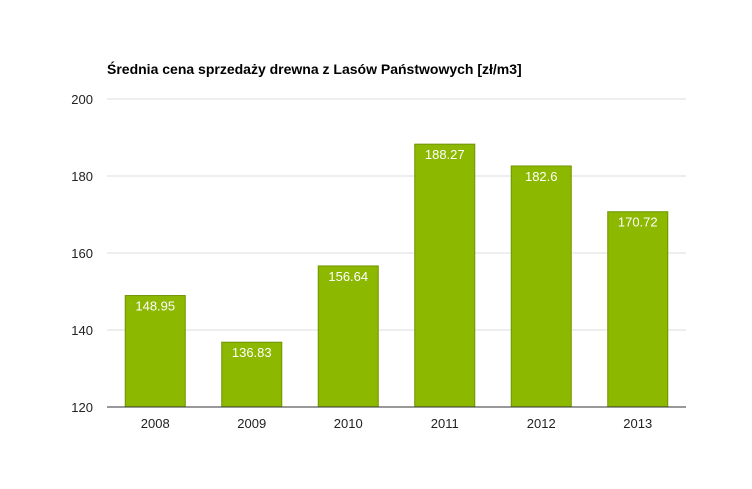 This screenshot has width=752, height=489. Describe the element at coordinates (82, 176) in the screenshot. I see `y-tick-label: 180` at that location.